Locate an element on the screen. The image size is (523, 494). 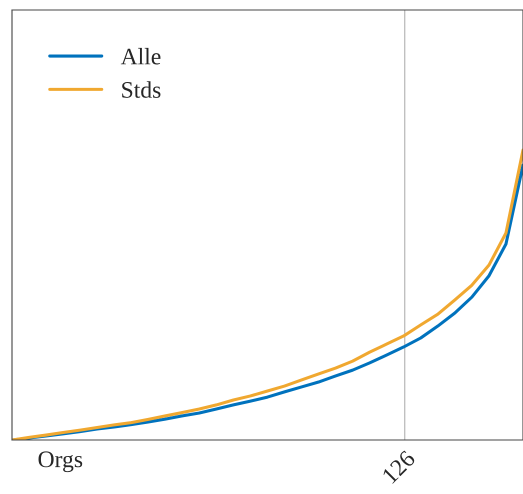
x-axis-title: Orgs is located at coordinates (60, 461).